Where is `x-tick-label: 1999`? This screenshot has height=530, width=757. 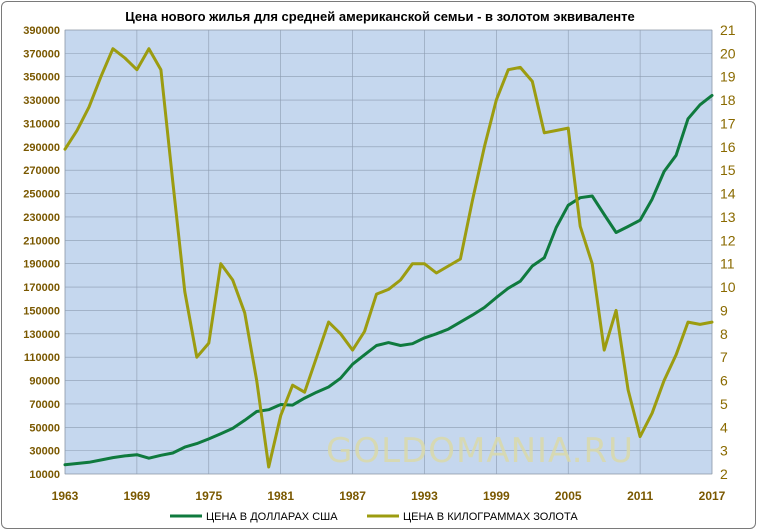
x-tick-label: 1999 is located at coordinates (496, 496).